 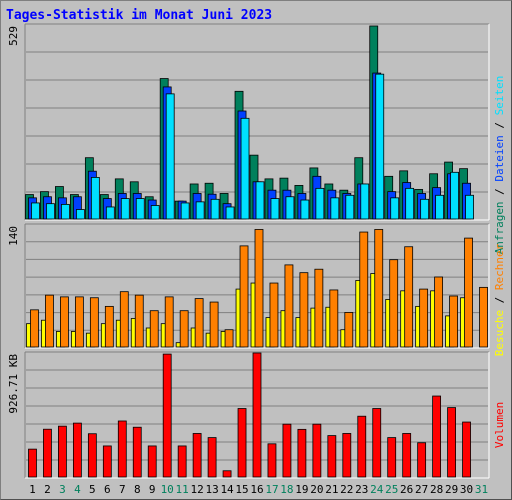 I want to click on legend-volumen: Volumen, so click(x=499, y=425).